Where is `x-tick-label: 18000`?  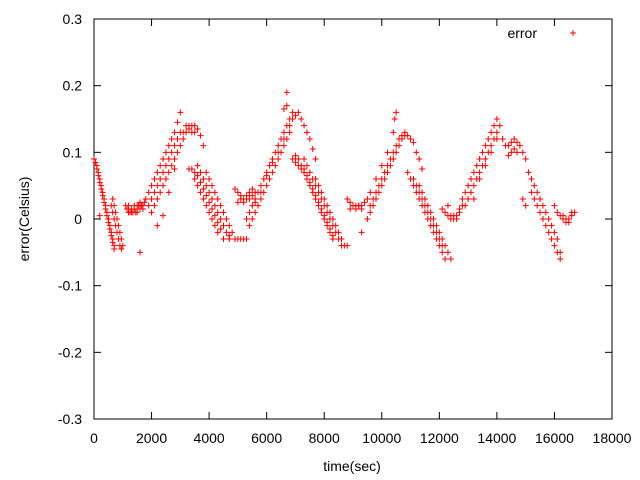 x-tick-label: 18000 is located at coordinates (612, 438).